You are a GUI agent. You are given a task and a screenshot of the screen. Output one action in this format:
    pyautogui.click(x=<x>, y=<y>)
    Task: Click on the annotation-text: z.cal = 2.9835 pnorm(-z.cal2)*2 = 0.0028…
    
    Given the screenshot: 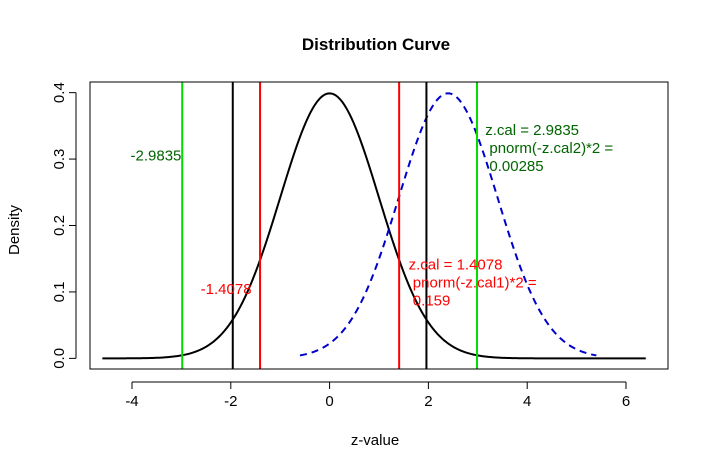 What is the action you would take?
    pyautogui.click(x=549, y=148)
    